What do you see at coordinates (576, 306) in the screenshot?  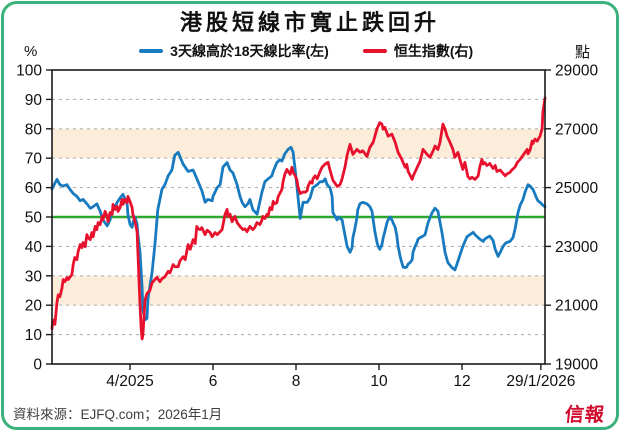 I see `right-tick-label: 21000` at bounding box center [576, 306].